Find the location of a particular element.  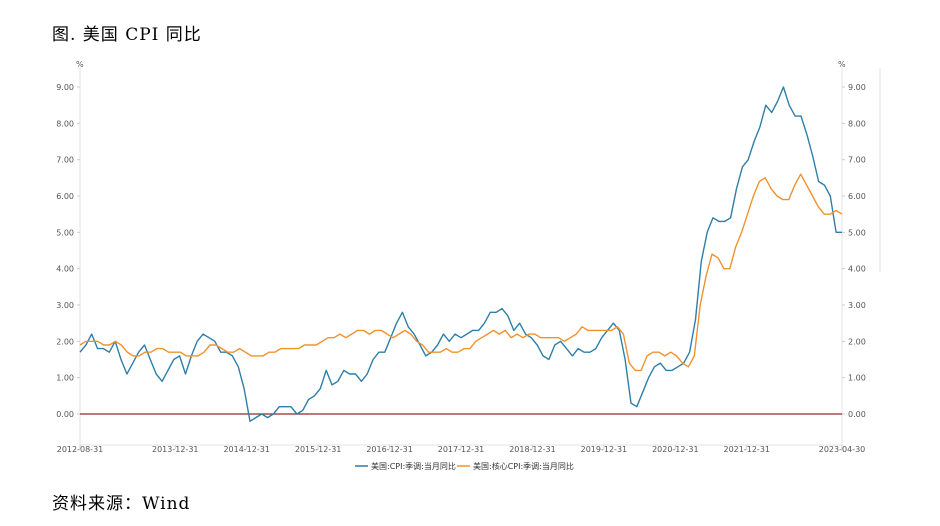

right-tick-label: 5.00 is located at coordinates (857, 232).